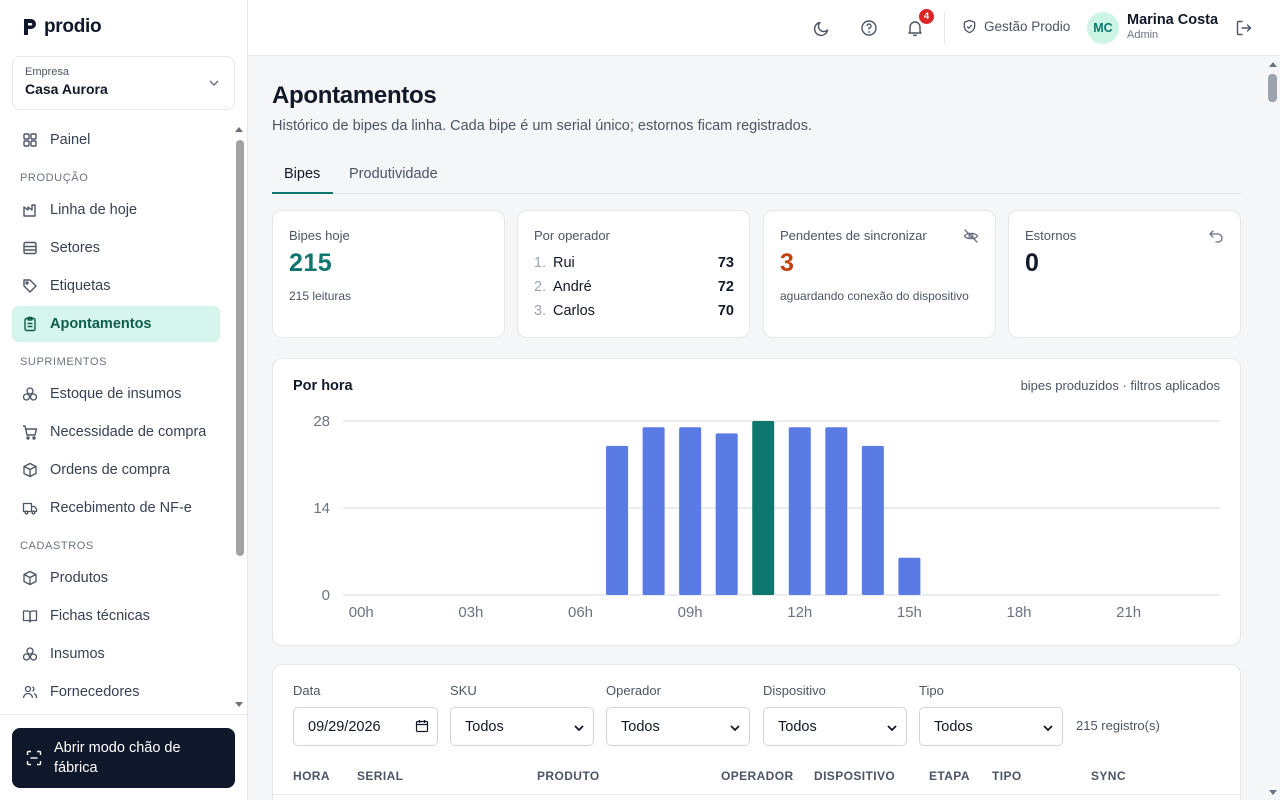 The width and height of the screenshot is (1280, 800). What do you see at coordinates (971, 236) in the screenshot?
I see `eye-off-icon` at bounding box center [971, 236].